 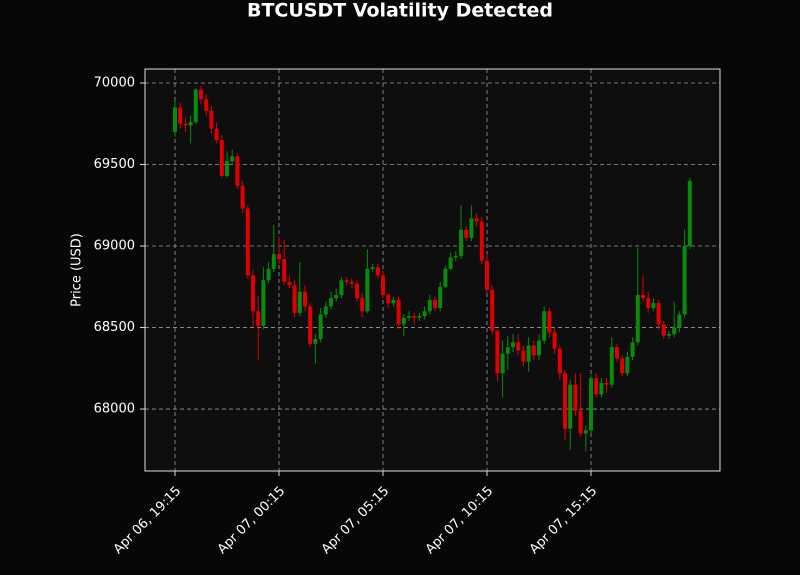 What do you see at coordinates (77, 270) in the screenshot?
I see `y-axis-label: Price (USD)` at bounding box center [77, 270].